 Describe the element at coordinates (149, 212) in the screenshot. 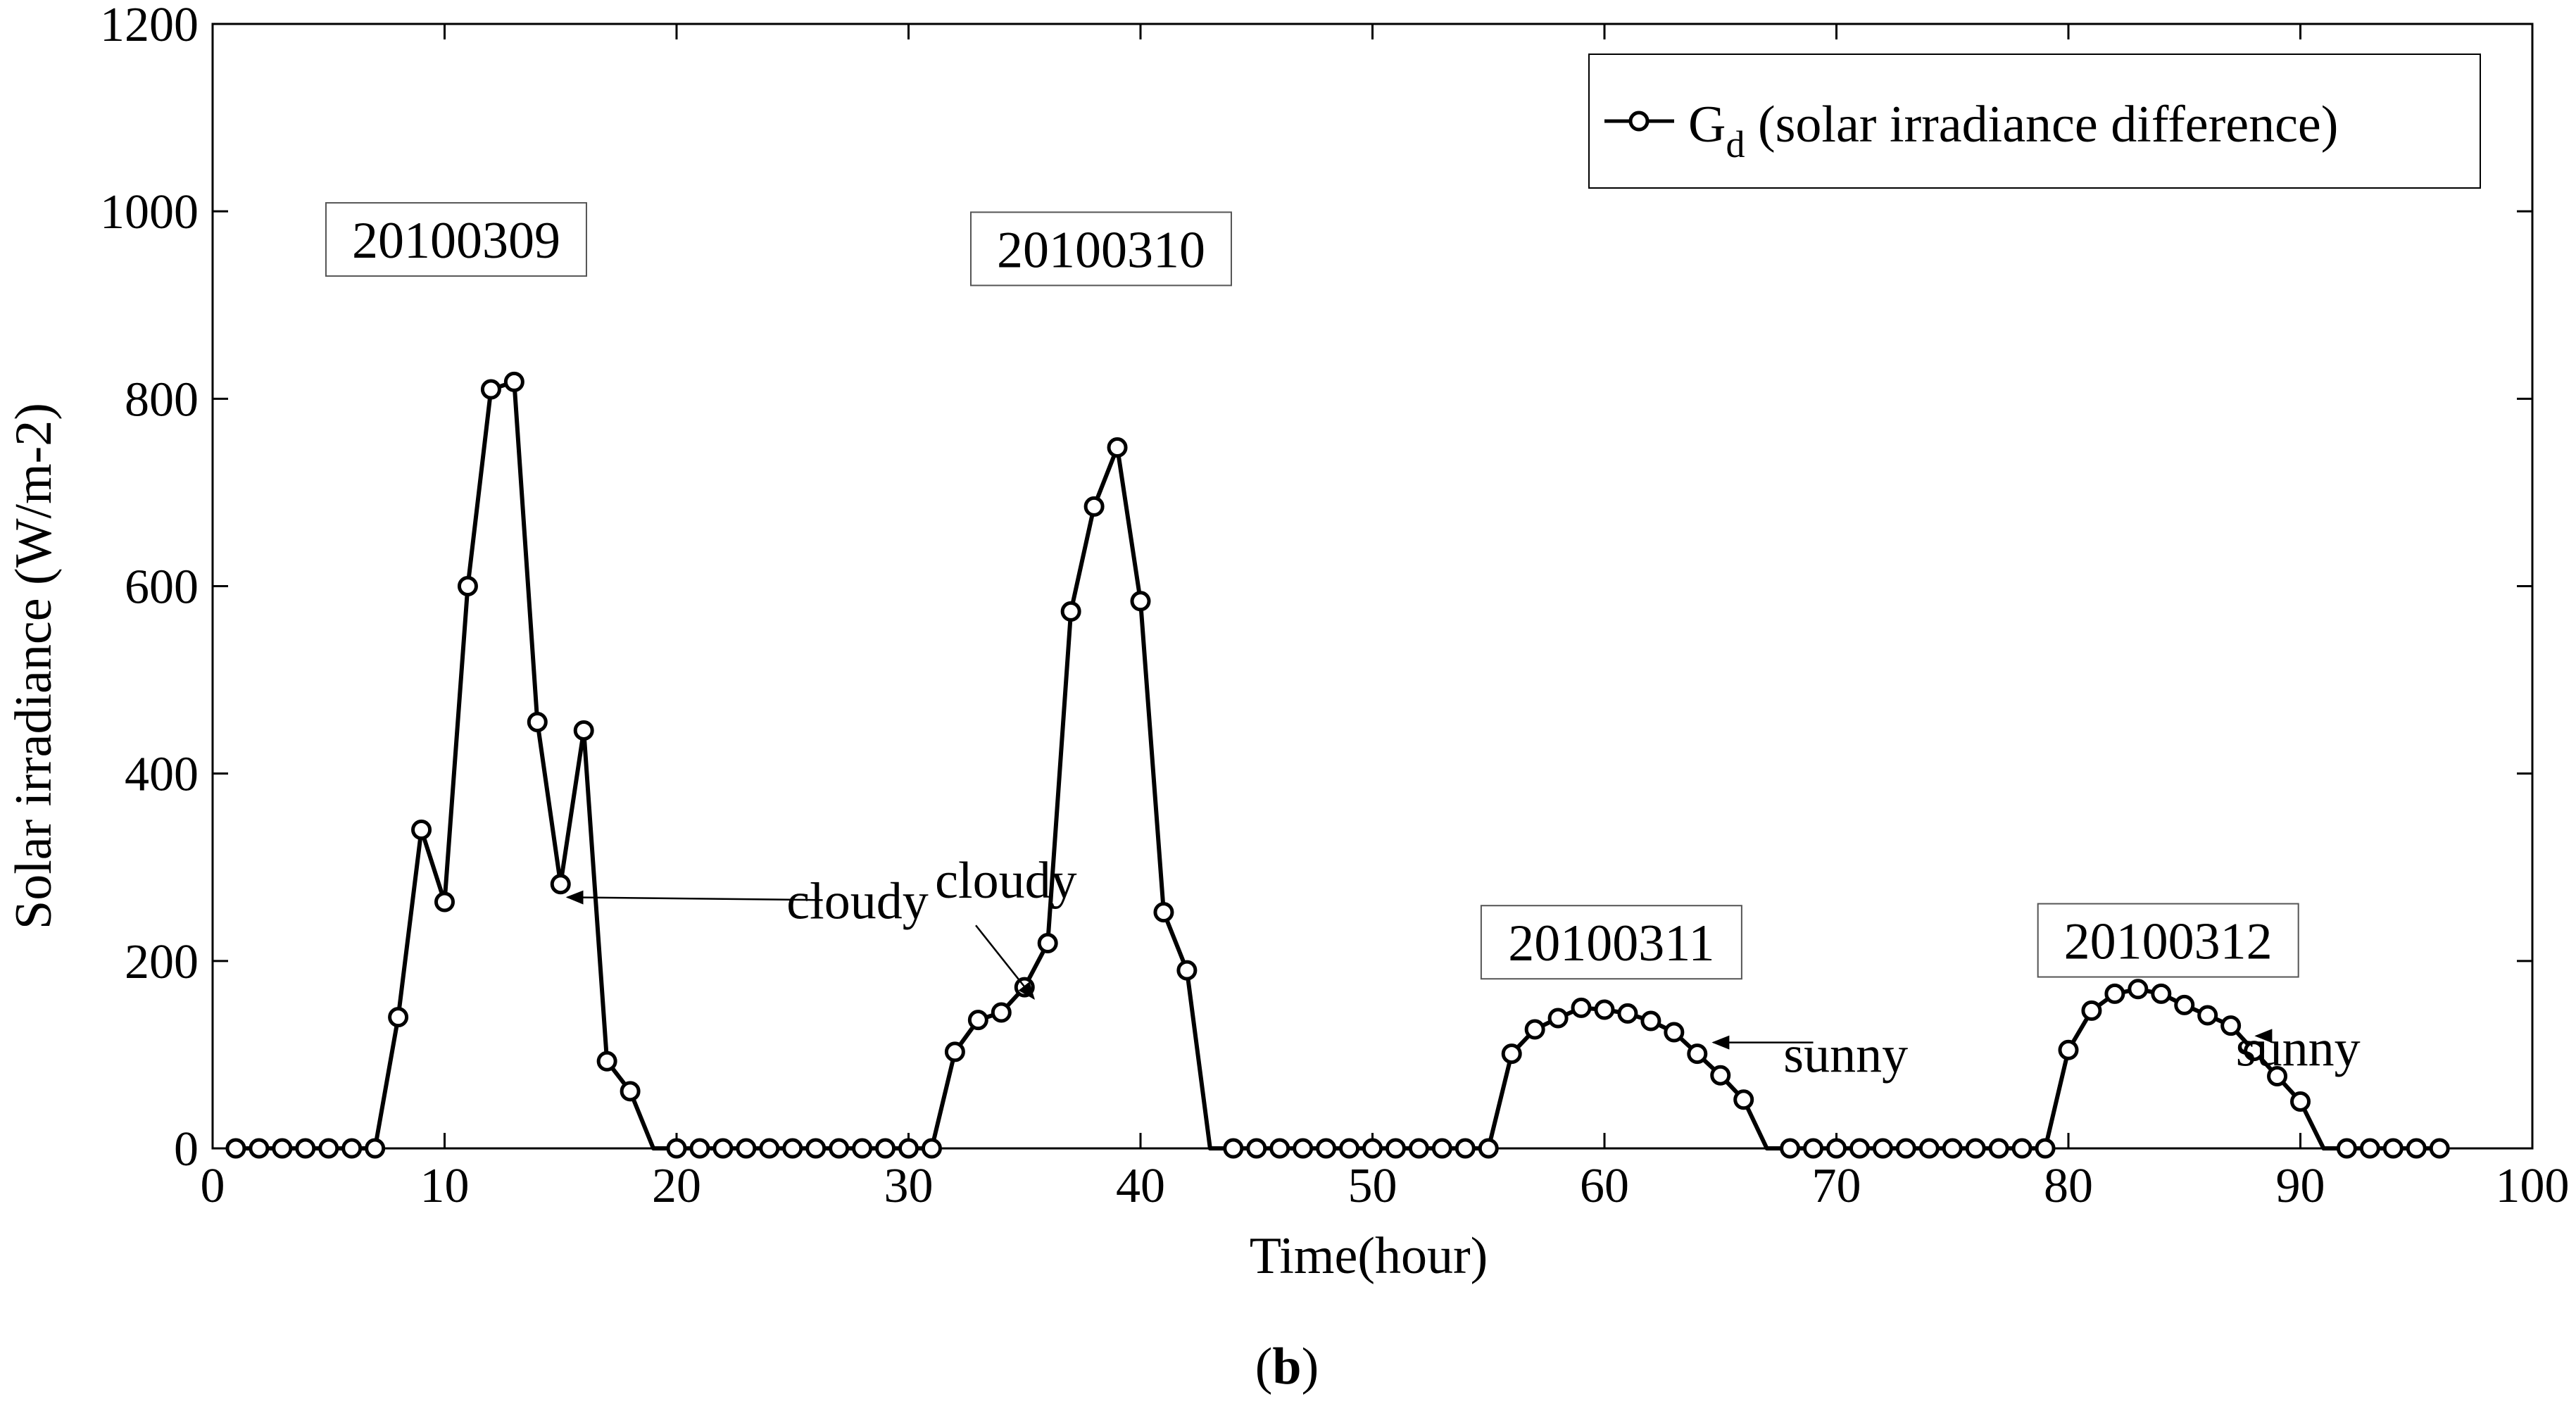

I see `y-tick-label: 1000` at that location.